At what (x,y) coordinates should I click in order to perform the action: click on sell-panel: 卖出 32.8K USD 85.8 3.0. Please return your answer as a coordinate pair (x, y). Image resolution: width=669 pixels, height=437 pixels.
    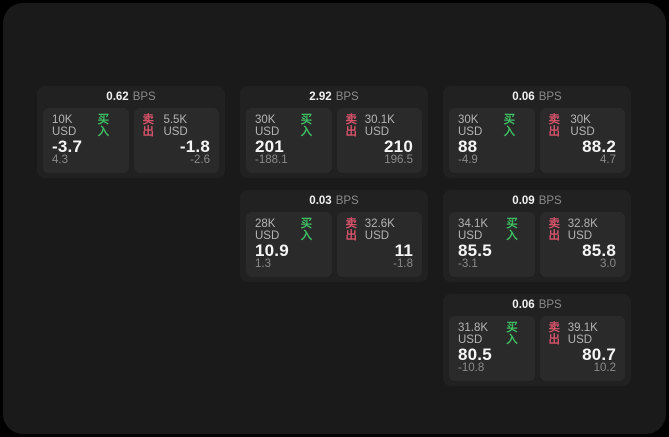
    Looking at the image, I should click on (582, 244).